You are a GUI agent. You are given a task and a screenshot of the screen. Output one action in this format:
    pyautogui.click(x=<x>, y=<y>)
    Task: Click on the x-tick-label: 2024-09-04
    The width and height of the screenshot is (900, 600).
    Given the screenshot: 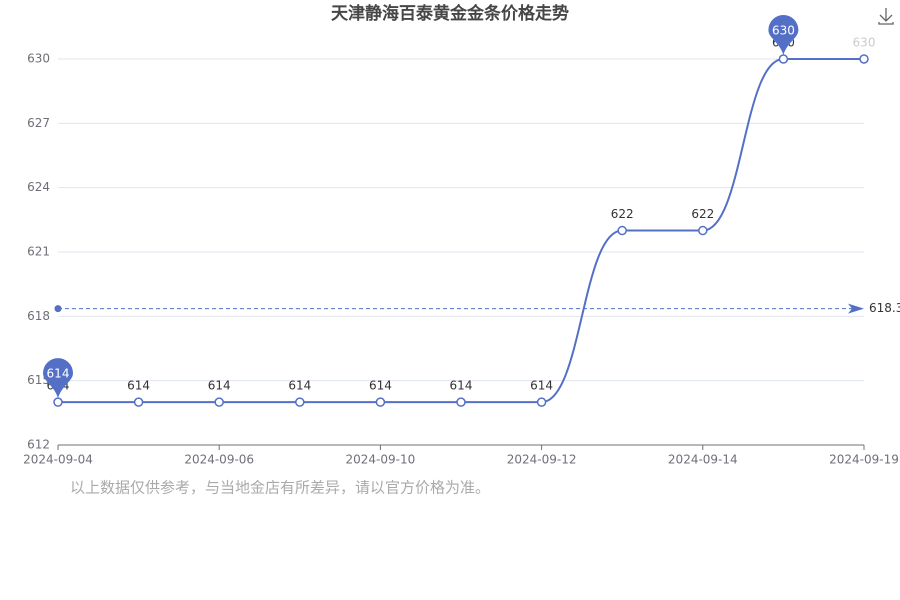 What is the action you would take?
    pyautogui.click(x=58, y=460)
    